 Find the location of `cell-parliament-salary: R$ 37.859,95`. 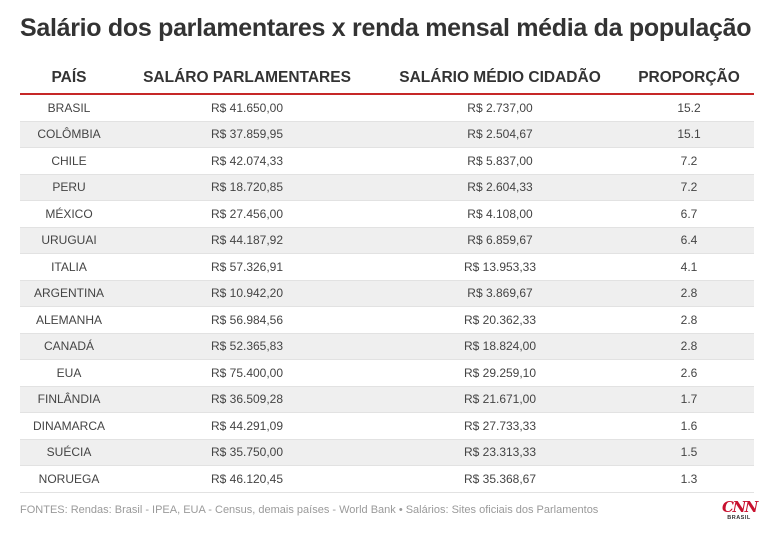

cell-parliament-salary: R$ 37.859,95 is located at coordinates (247, 134).